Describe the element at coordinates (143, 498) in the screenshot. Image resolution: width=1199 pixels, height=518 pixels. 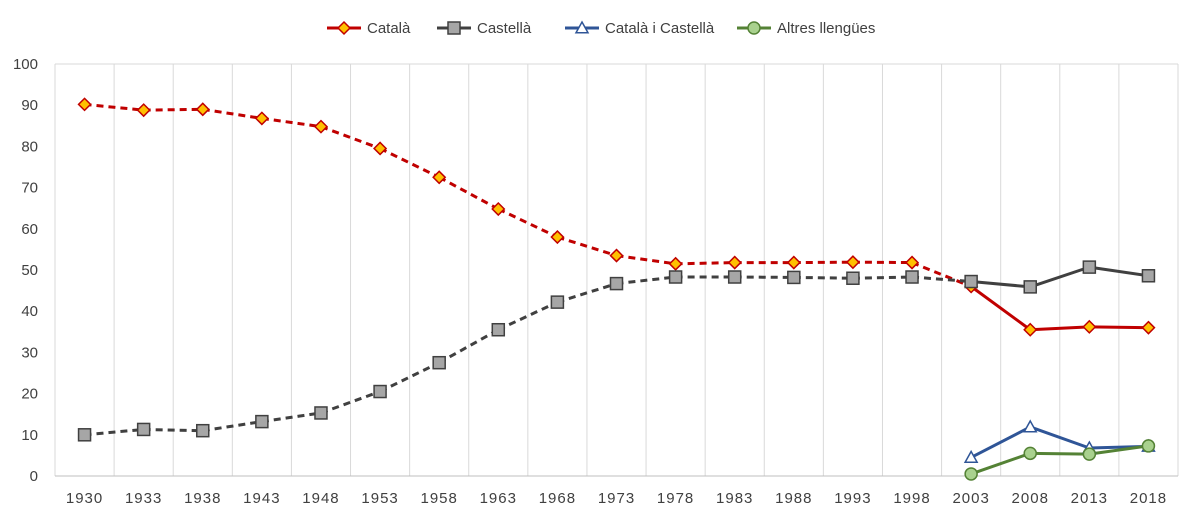
I see `x-tick-label: 1933` at that location.